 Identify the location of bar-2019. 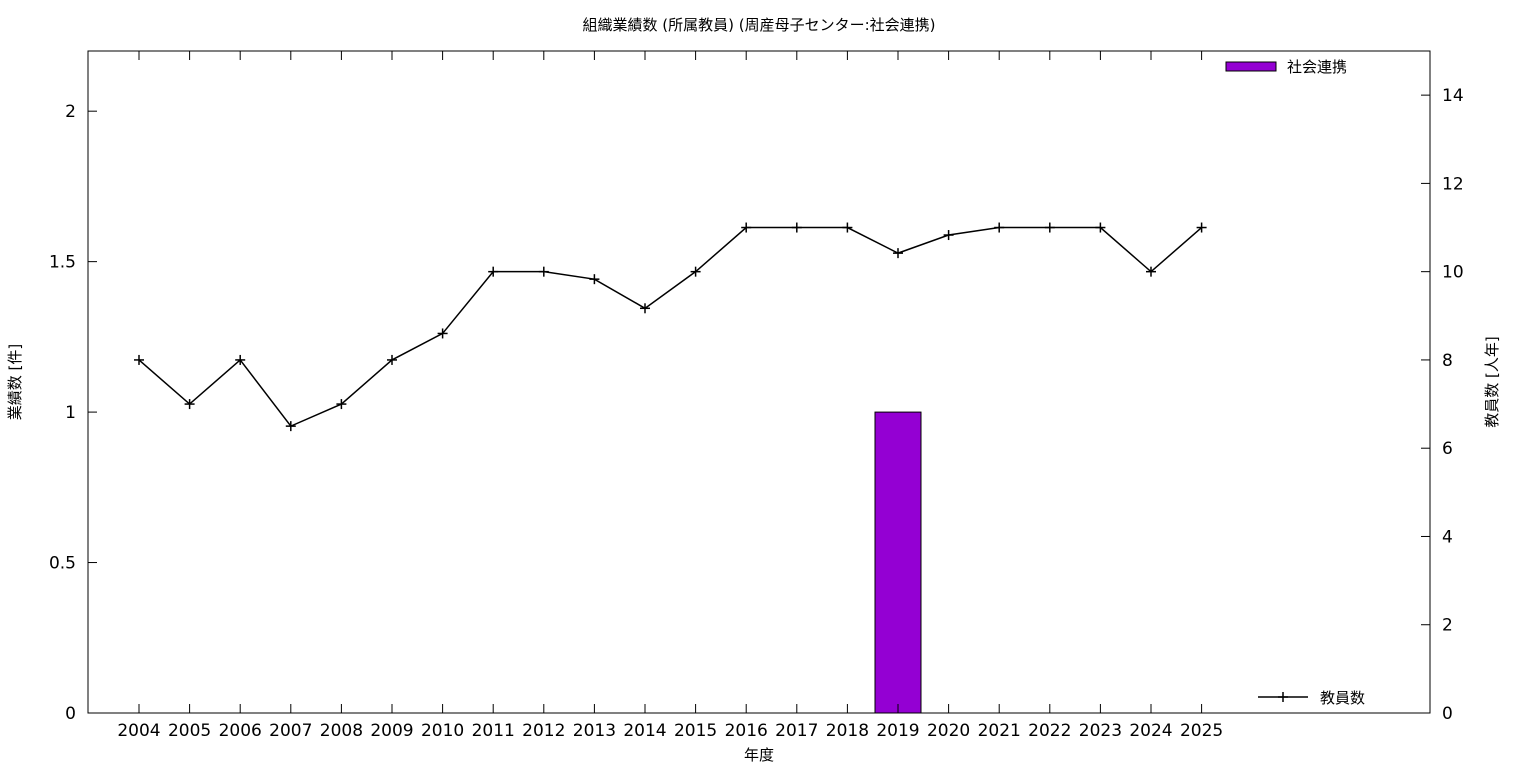
(898, 562).